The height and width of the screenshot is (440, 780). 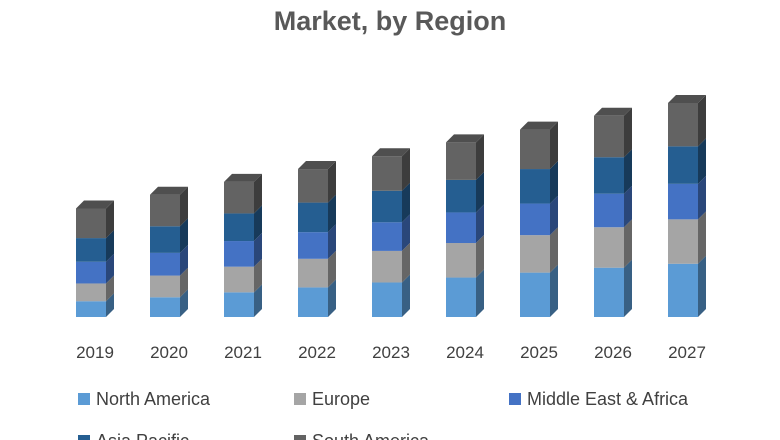 What do you see at coordinates (609, 292) in the screenshot?
I see `bar-2026-north-america` at bounding box center [609, 292].